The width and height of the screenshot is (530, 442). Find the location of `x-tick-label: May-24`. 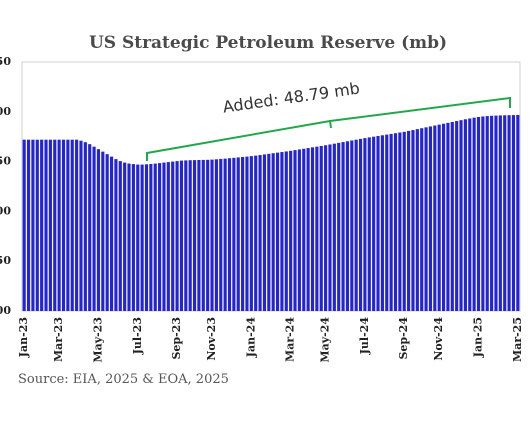

x-tick-label: May-24 is located at coordinates (325, 340).